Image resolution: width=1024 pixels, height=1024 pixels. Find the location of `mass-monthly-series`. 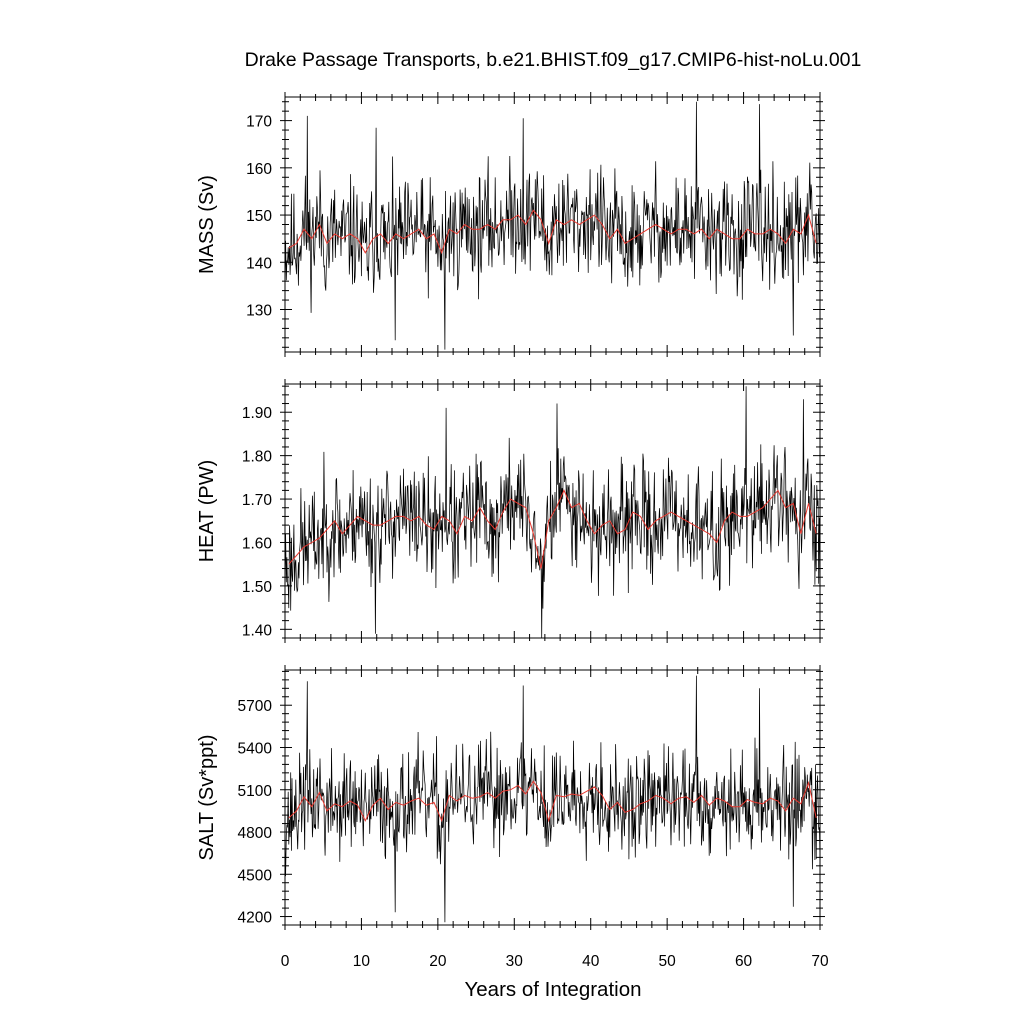

mass-monthly-series is located at coordinates (552, 225).